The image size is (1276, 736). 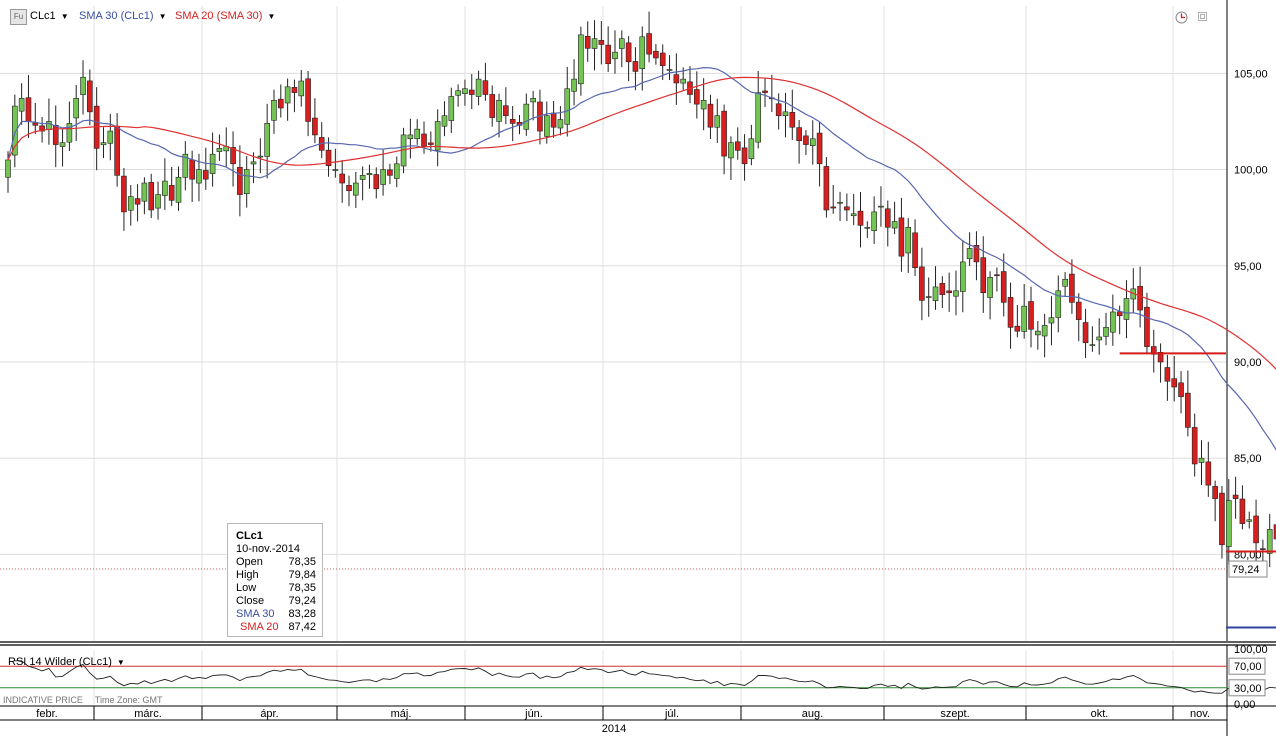 I want to click on high-label: High, so click(x=247, y=575).